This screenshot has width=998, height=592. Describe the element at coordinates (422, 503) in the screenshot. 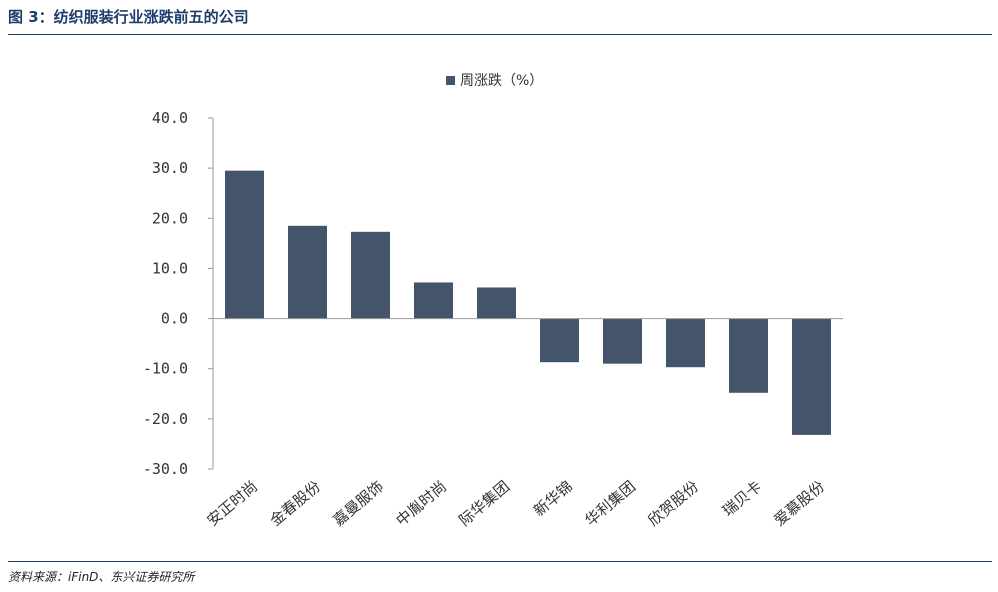

I see `x-category-label: 中胤时尚` at that location.